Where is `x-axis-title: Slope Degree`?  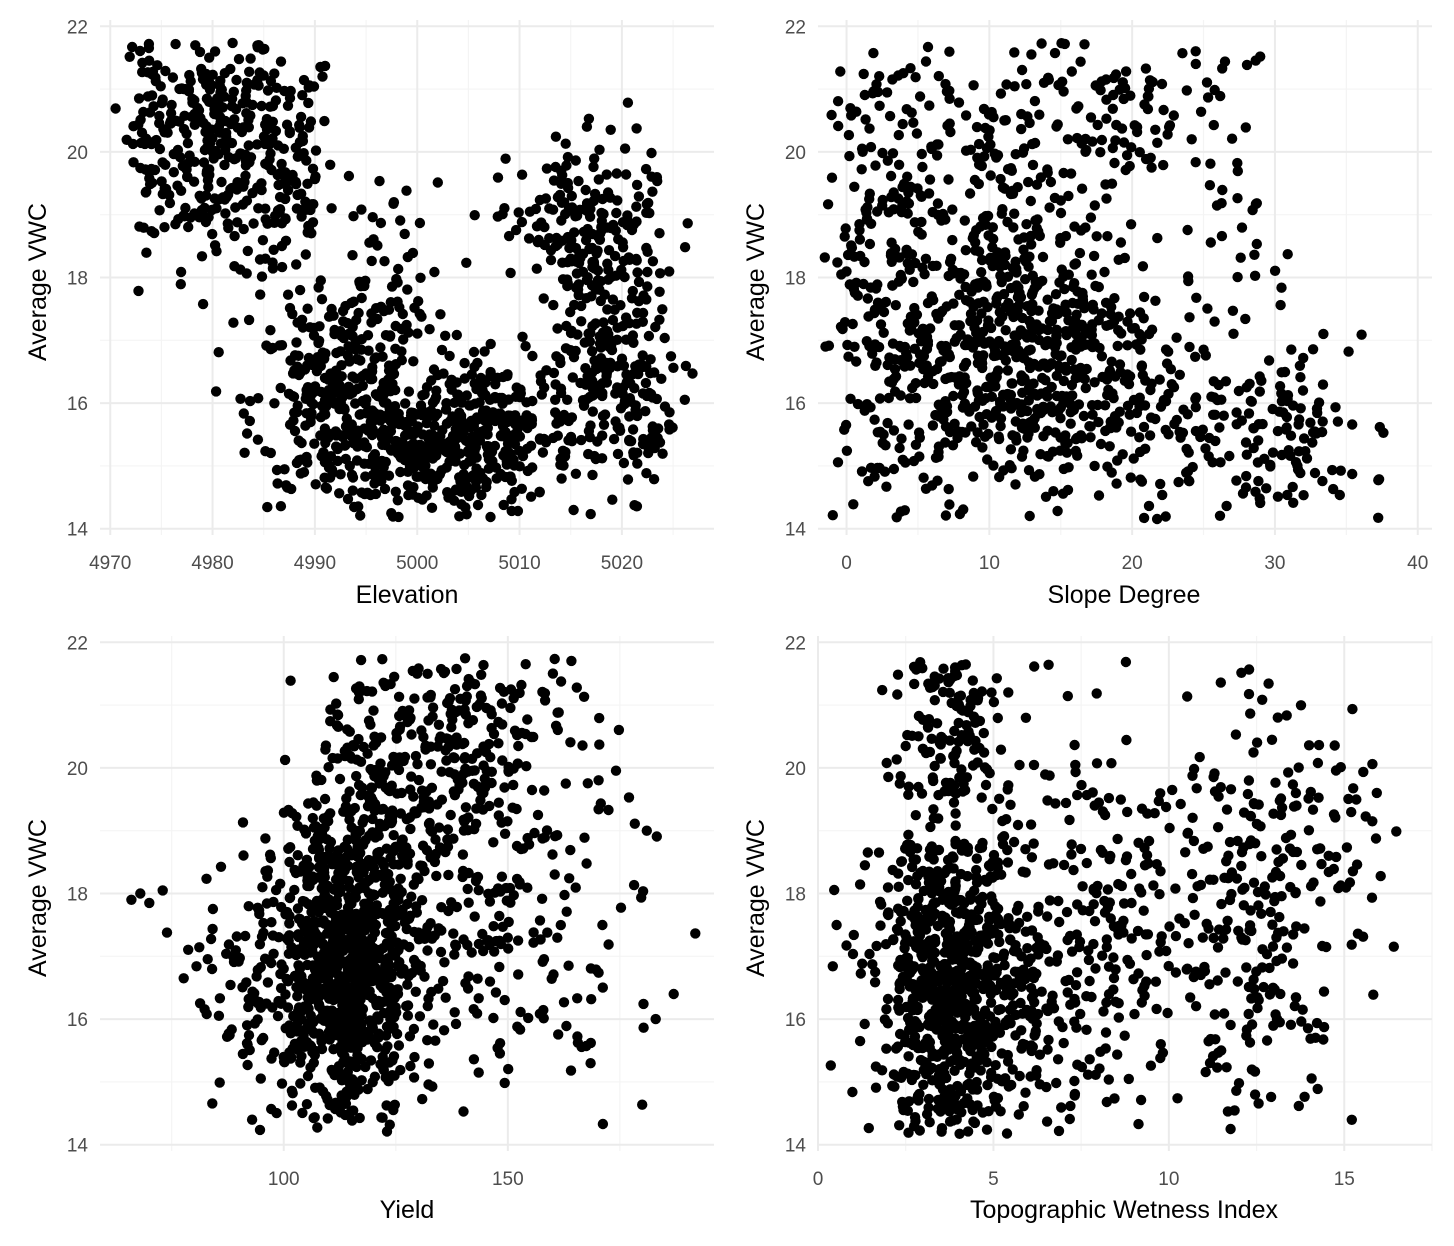
x-axis-title: Slope Degree is located at coordinates (1124, 595).